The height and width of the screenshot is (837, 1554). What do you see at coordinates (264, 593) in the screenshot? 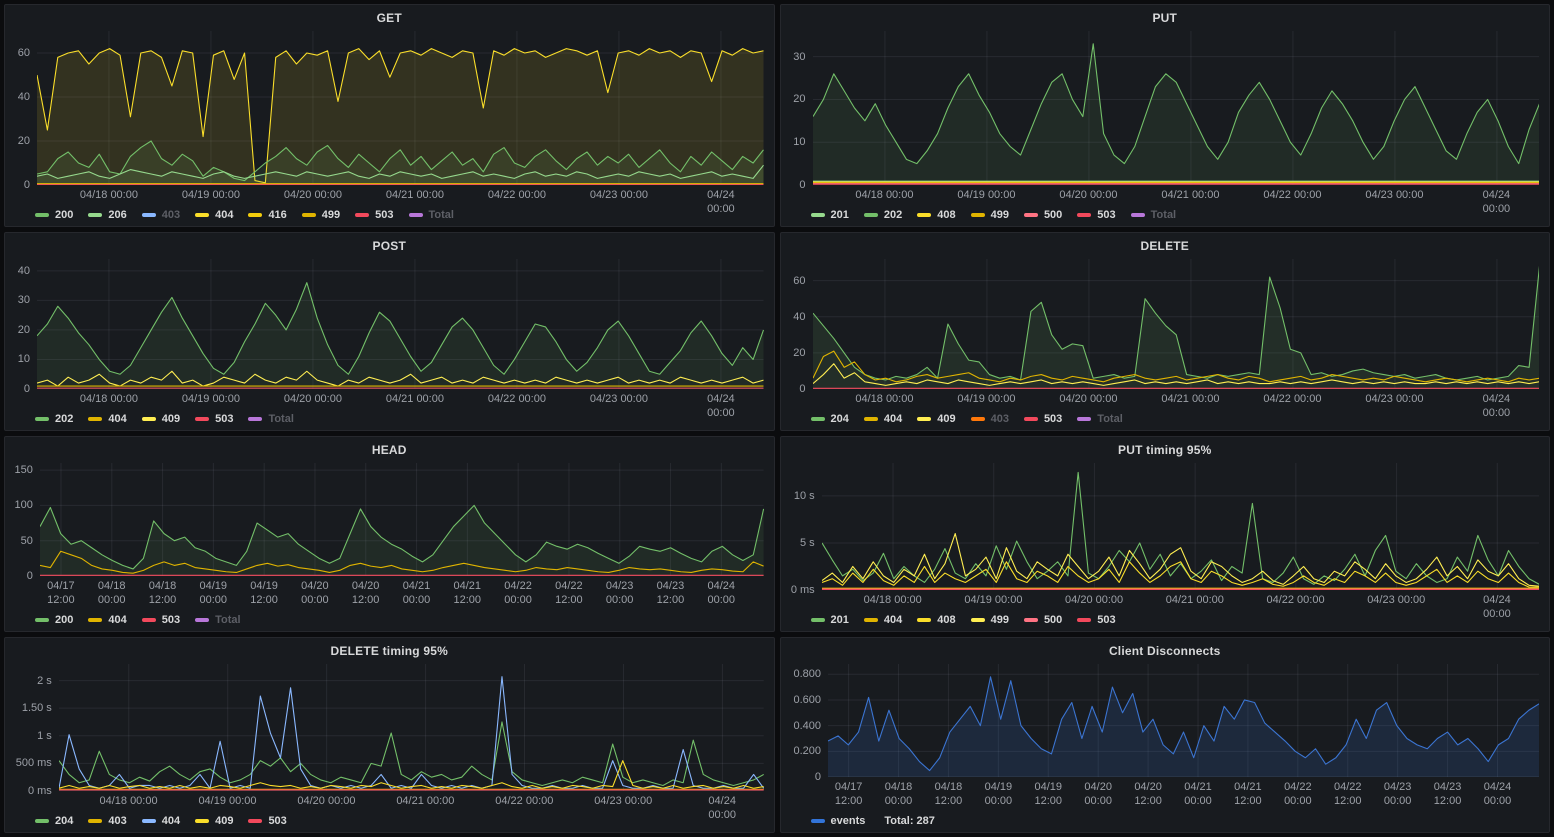
I see `x-axis-label: 04/19 12:00` at bounding box center [264, 593].